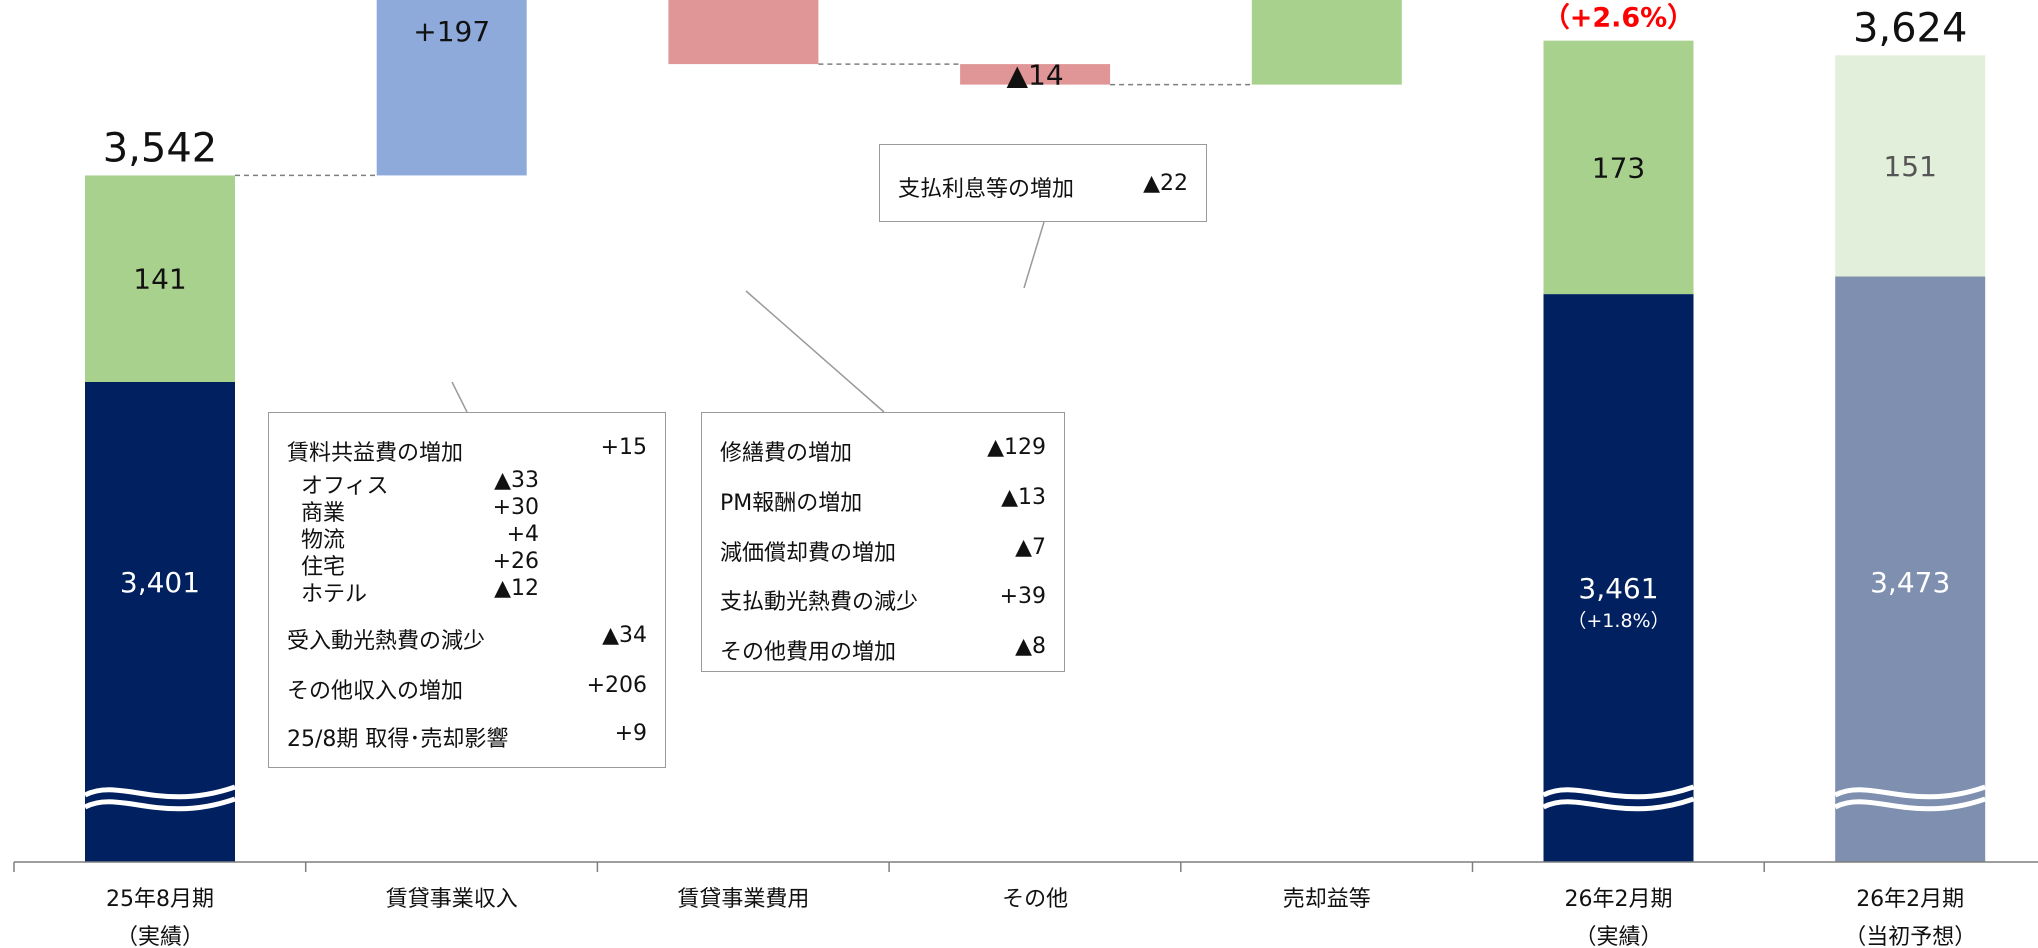  What do you see at coordinates (467, 450) in the screenshot?
I see `breakdown-row: 賃料共益費の増加 +15` at bounding box center [467, 450].